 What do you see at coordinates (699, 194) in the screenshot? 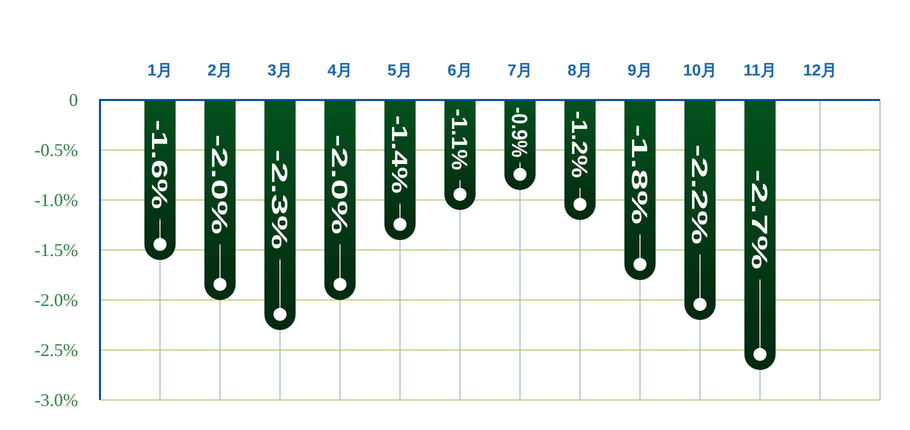
I see `data-label: -2.2%` at bounding box center [699, 194].